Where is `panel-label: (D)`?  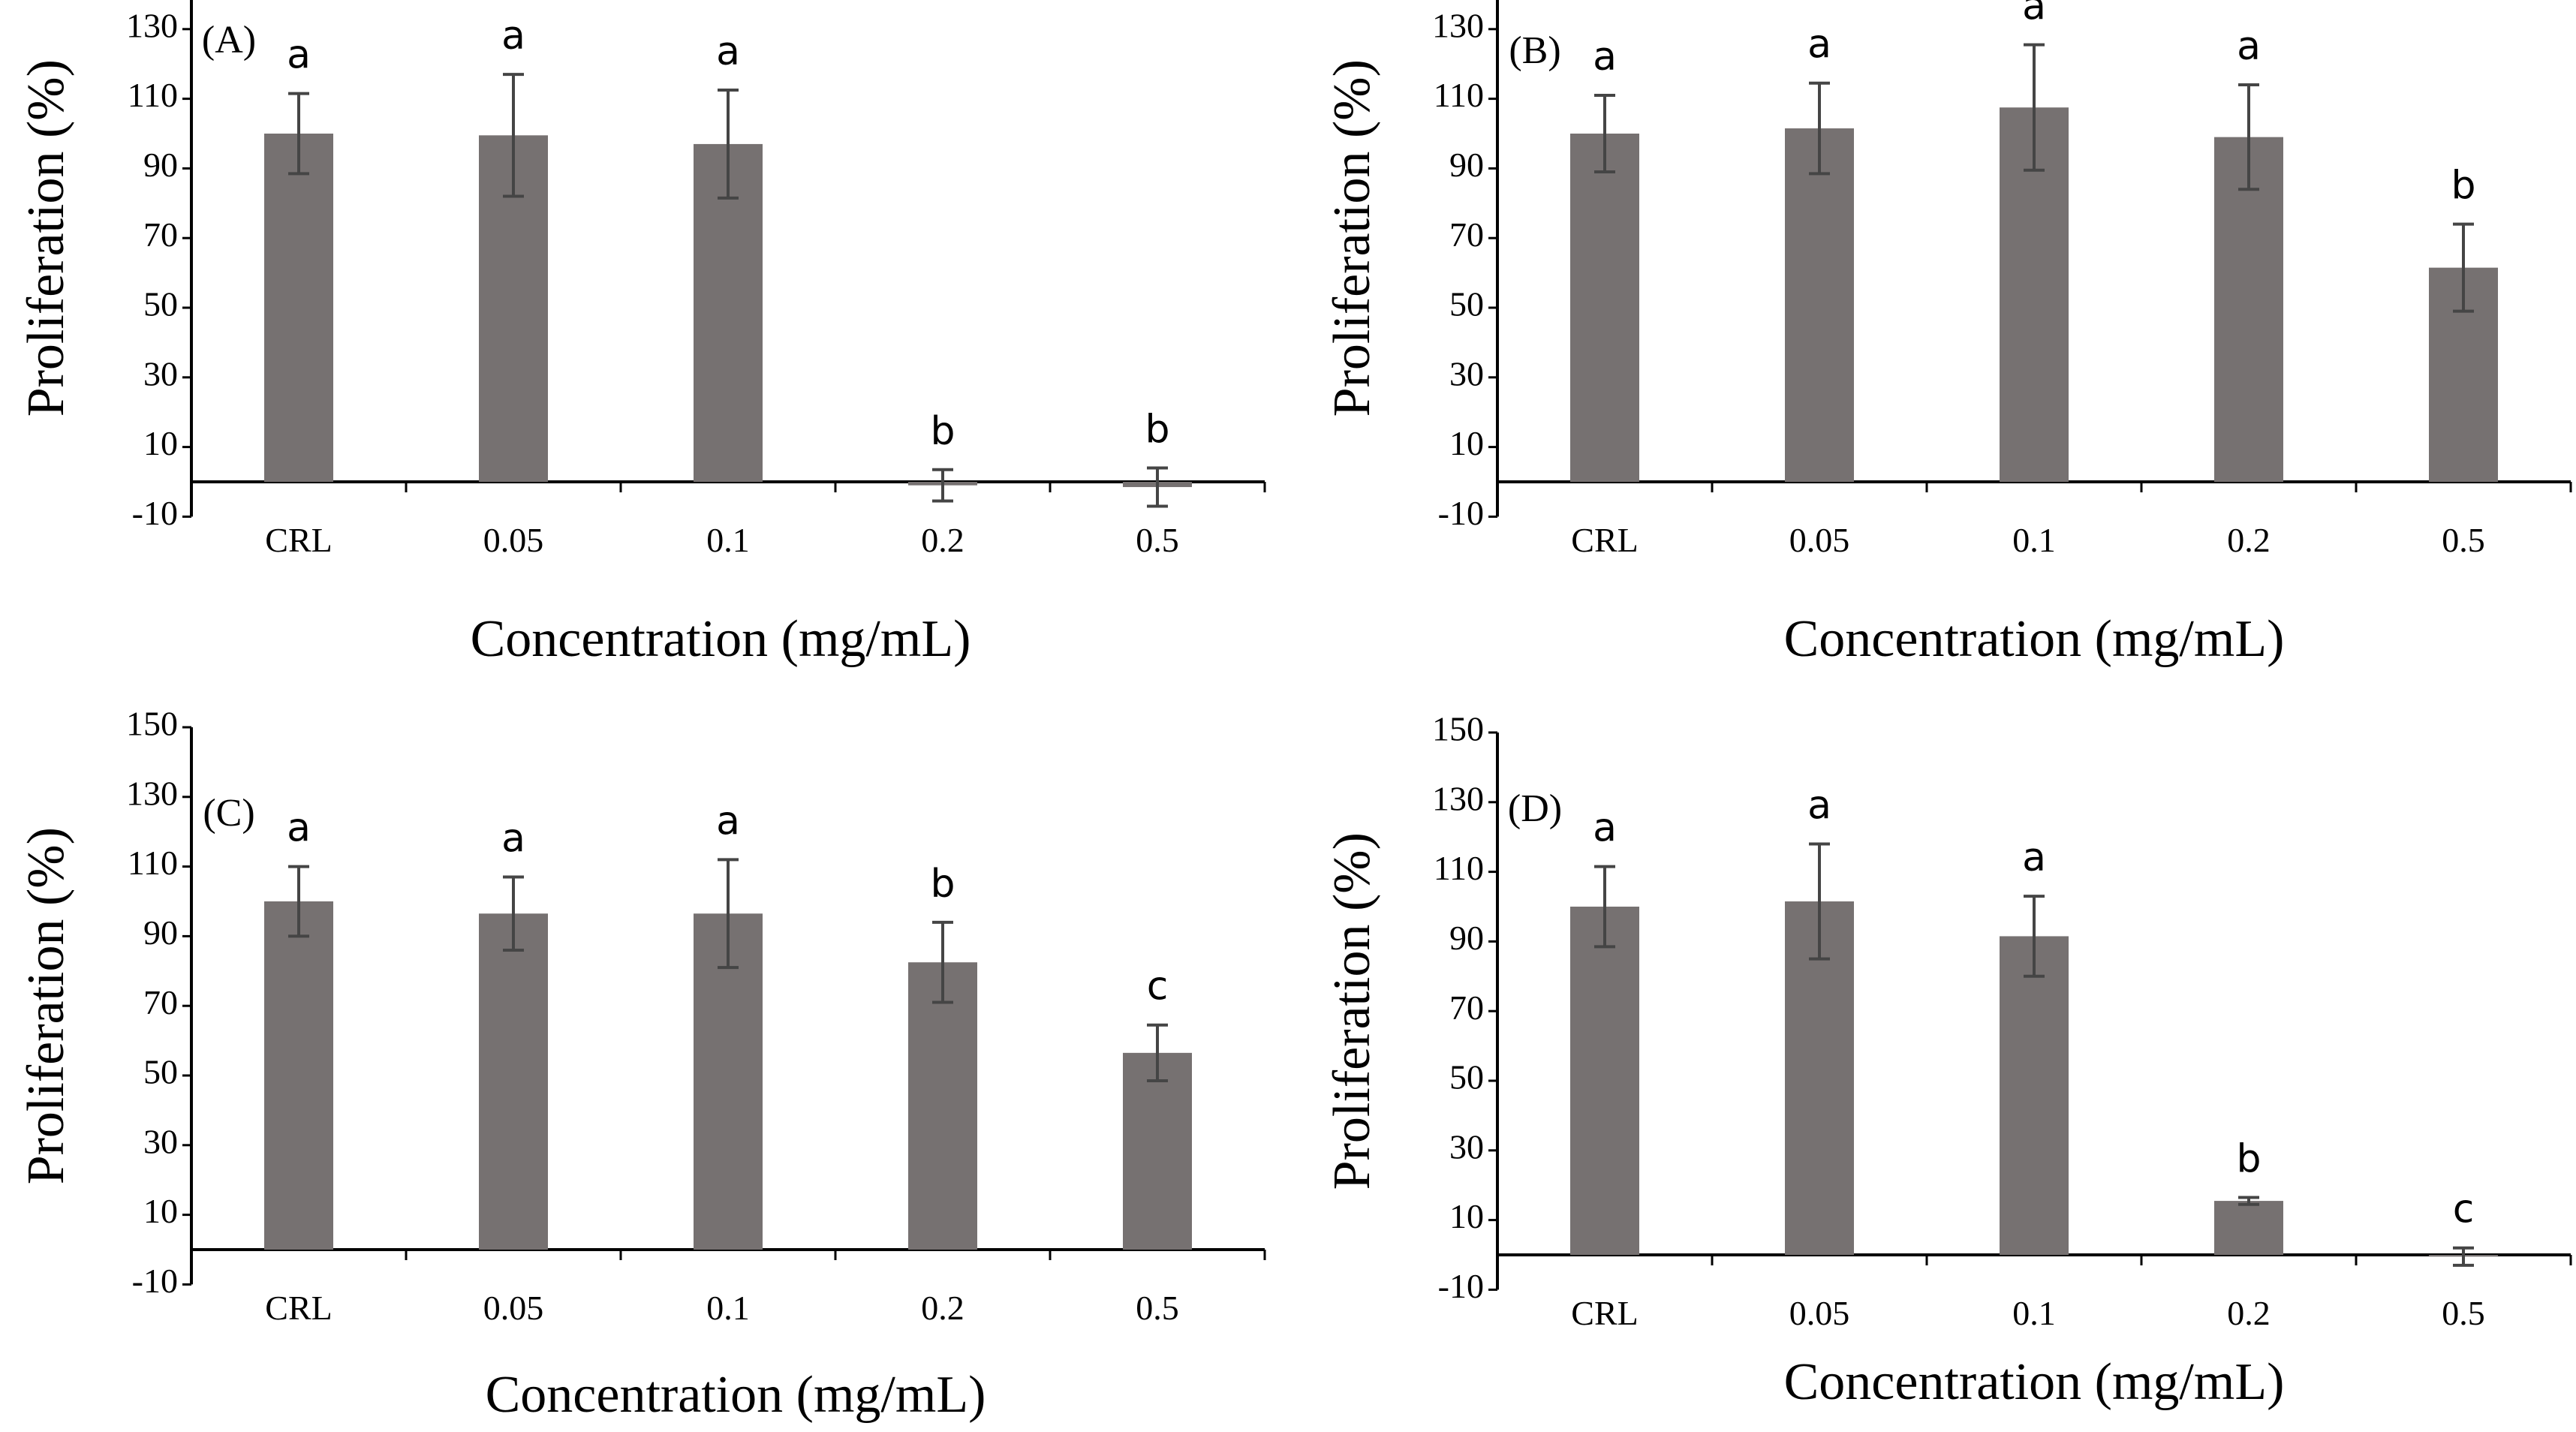 panel-label: (D) is located at coordinates (1535, 808).